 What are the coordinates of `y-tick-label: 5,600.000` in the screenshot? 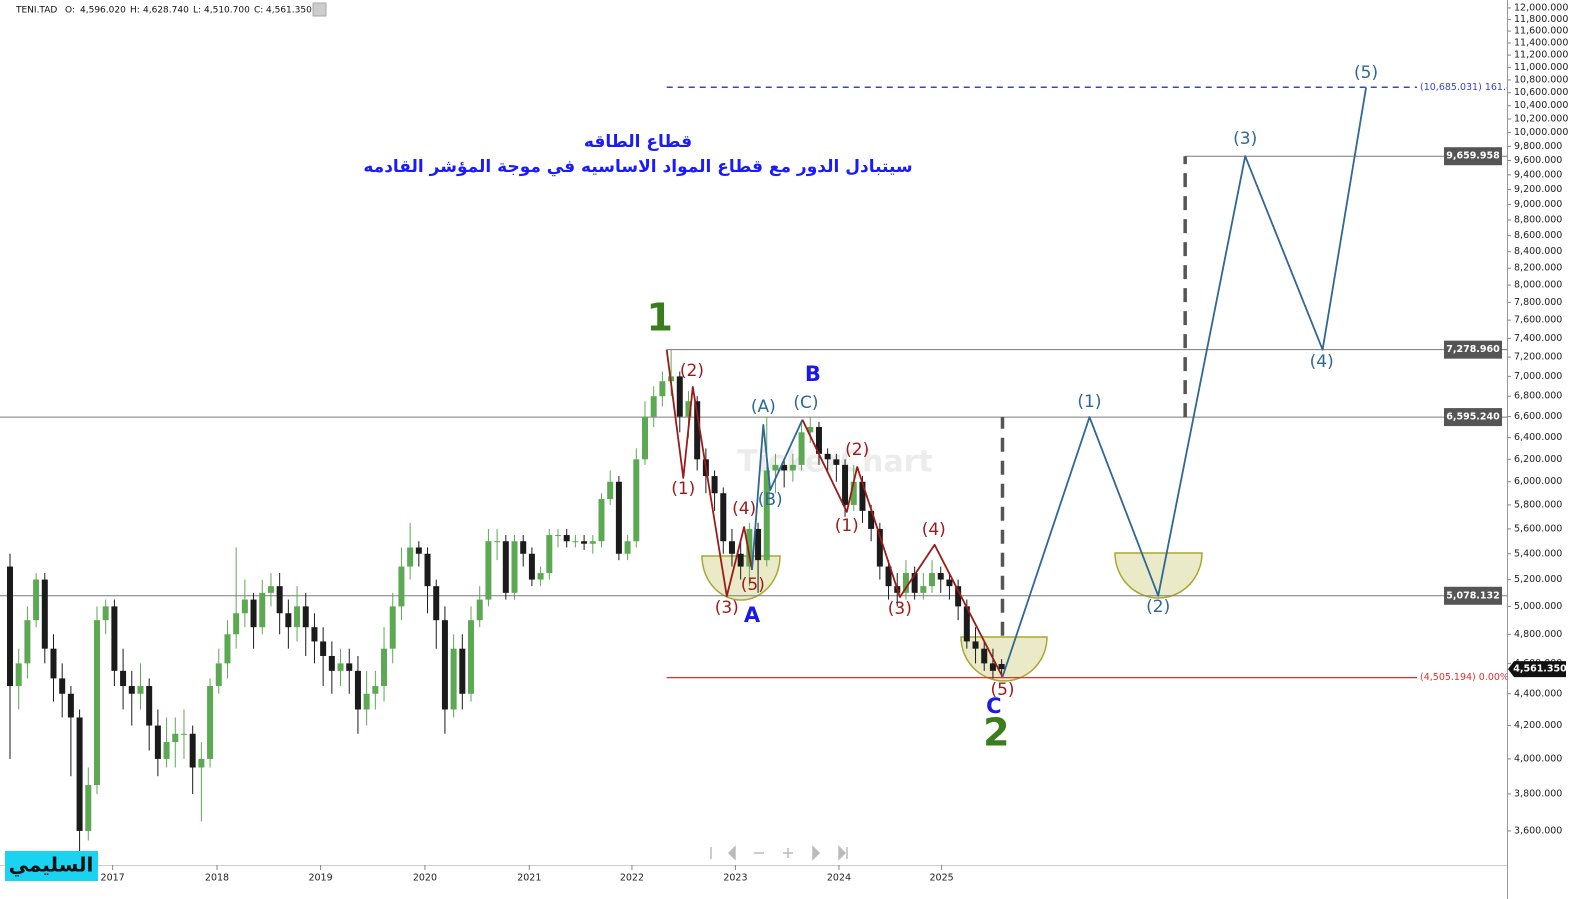 It's located at (1538, 528).